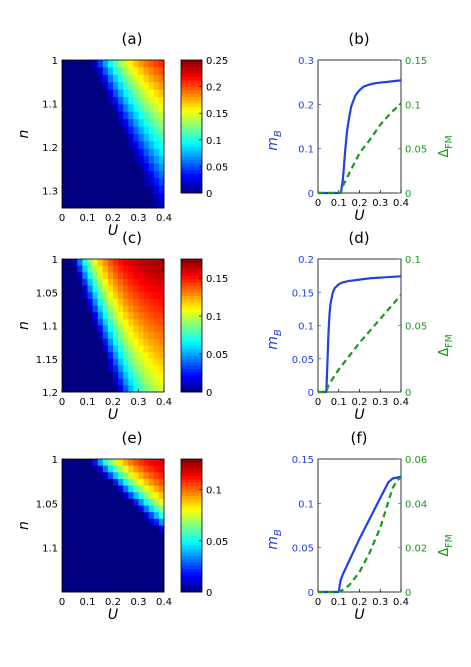 The height and width of the screenshot is (667, 471). I want to click on right-axis-label: ΔFM, so click(446, 345).